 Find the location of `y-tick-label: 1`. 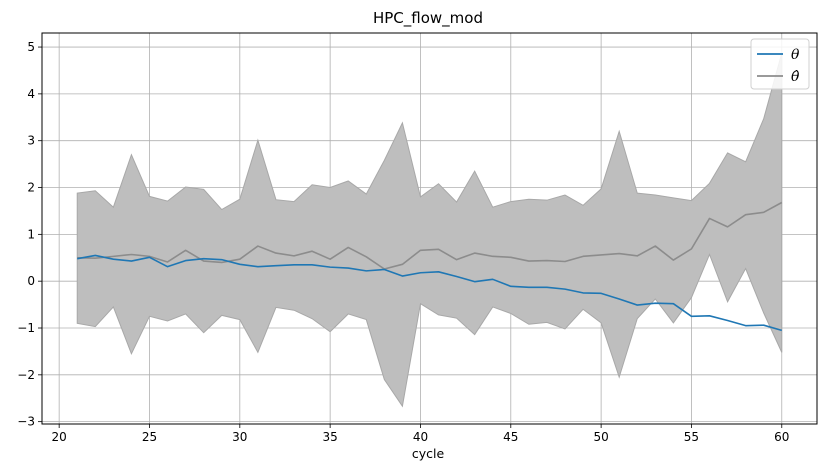

y-tick-label: 1 is located at coordinates (31, 234).